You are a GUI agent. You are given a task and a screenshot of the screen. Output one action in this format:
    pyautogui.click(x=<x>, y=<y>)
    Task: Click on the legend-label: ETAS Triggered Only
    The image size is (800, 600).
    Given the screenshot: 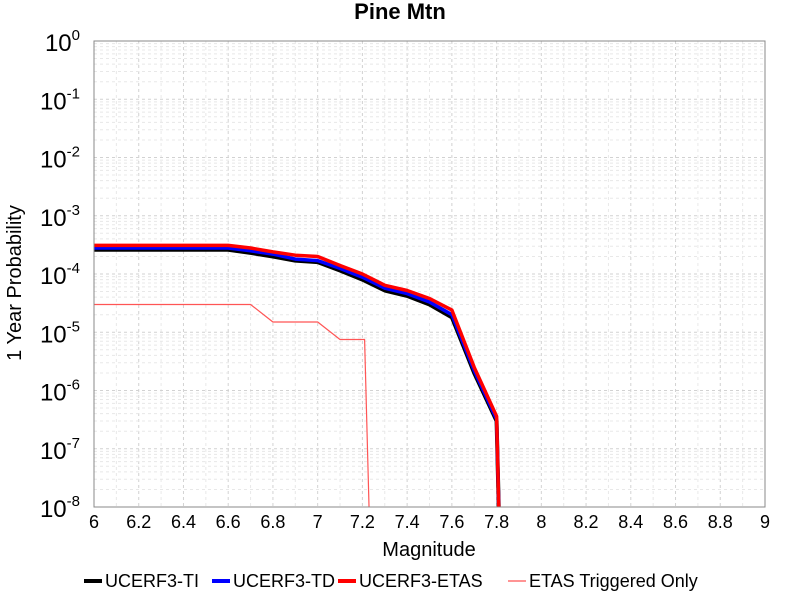 What is the action you would take?
    pyautogui.click(x=613, y=581)
    